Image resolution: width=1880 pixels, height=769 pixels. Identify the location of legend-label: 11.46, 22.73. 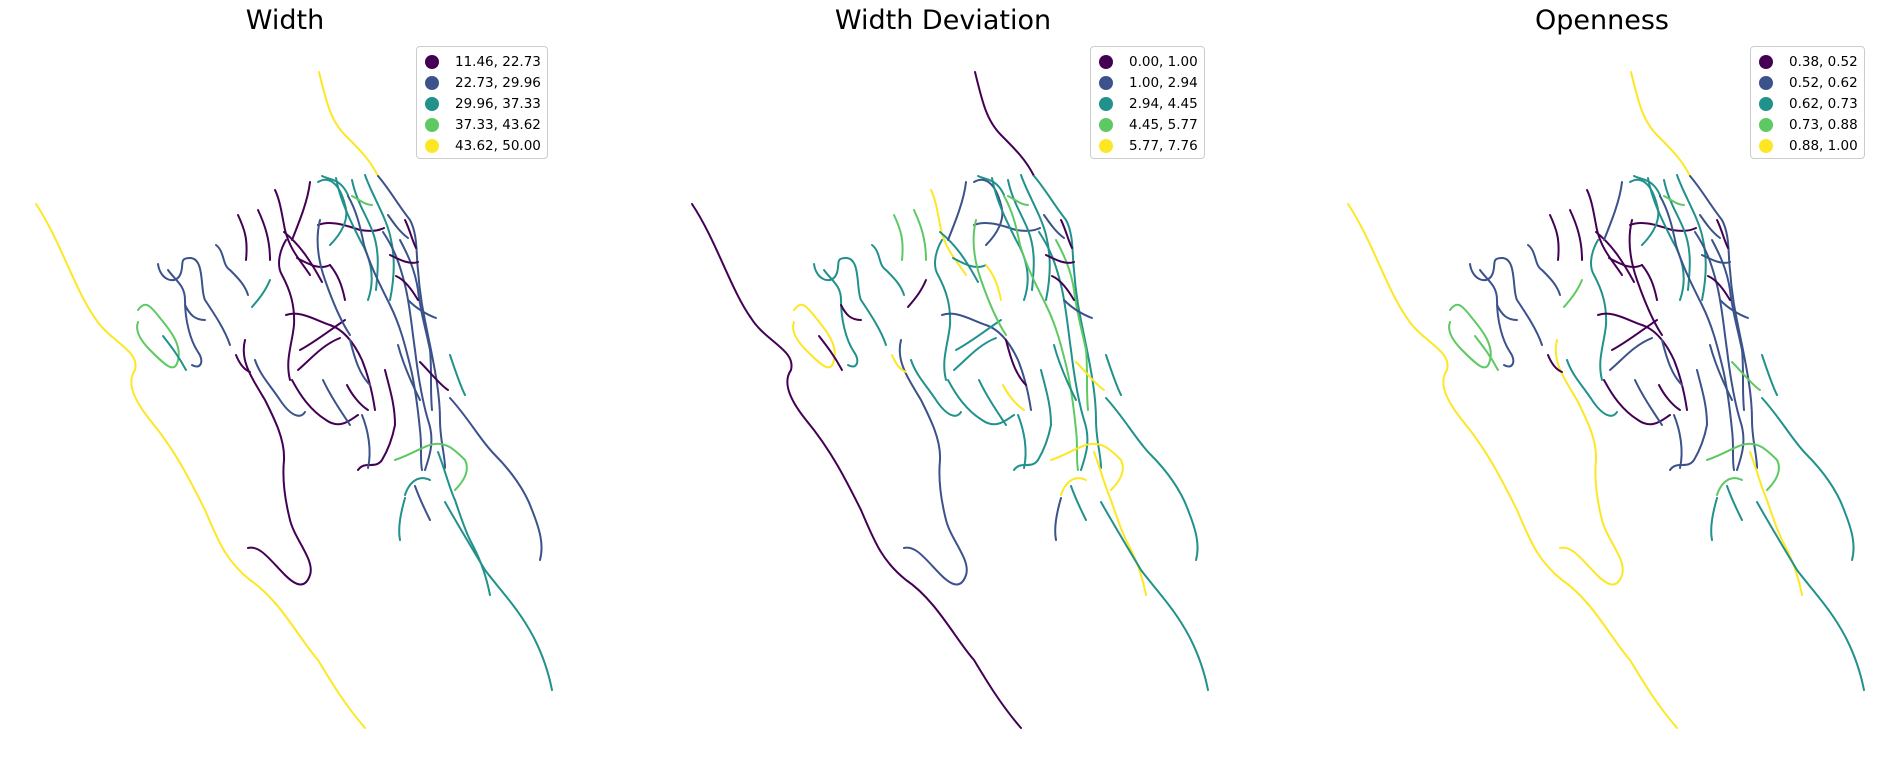
(498, 61).